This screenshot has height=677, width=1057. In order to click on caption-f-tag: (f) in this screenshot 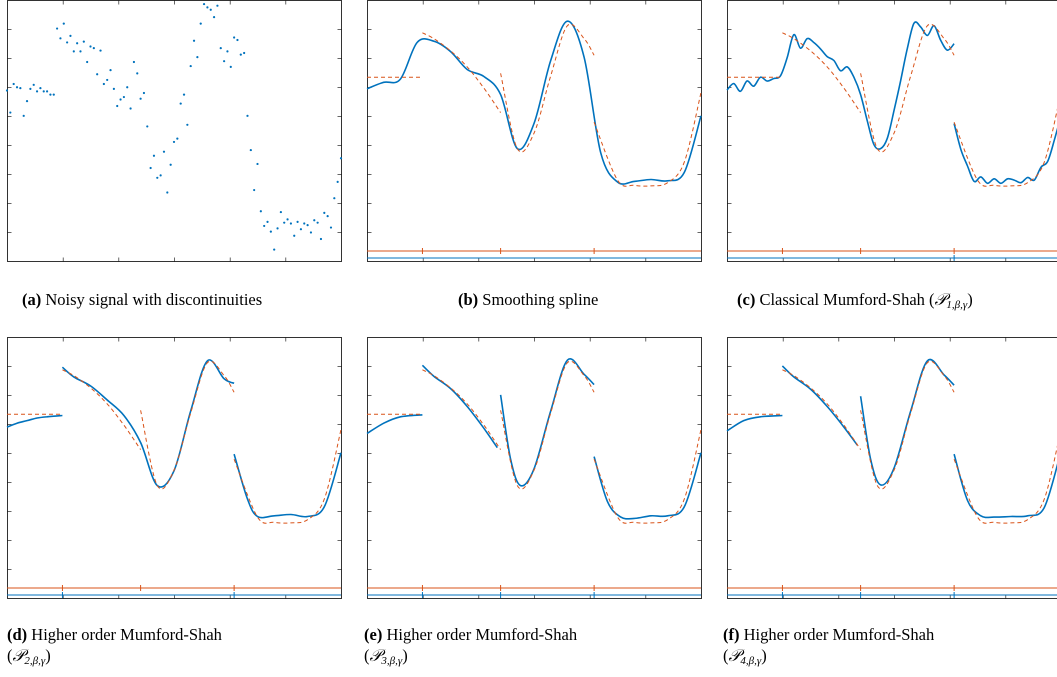, I will do `click(731, 634)`.